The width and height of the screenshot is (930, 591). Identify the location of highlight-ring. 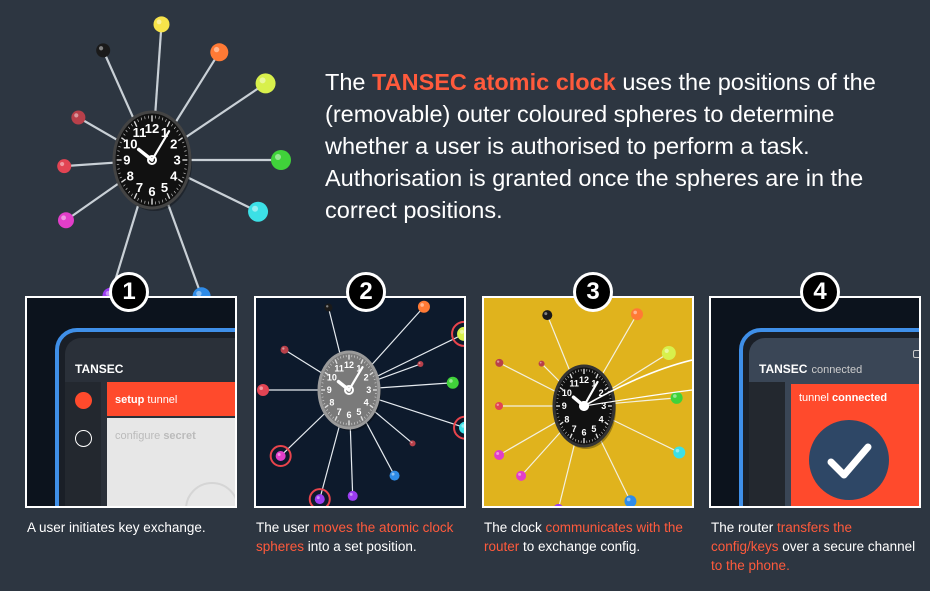
(457, 333).